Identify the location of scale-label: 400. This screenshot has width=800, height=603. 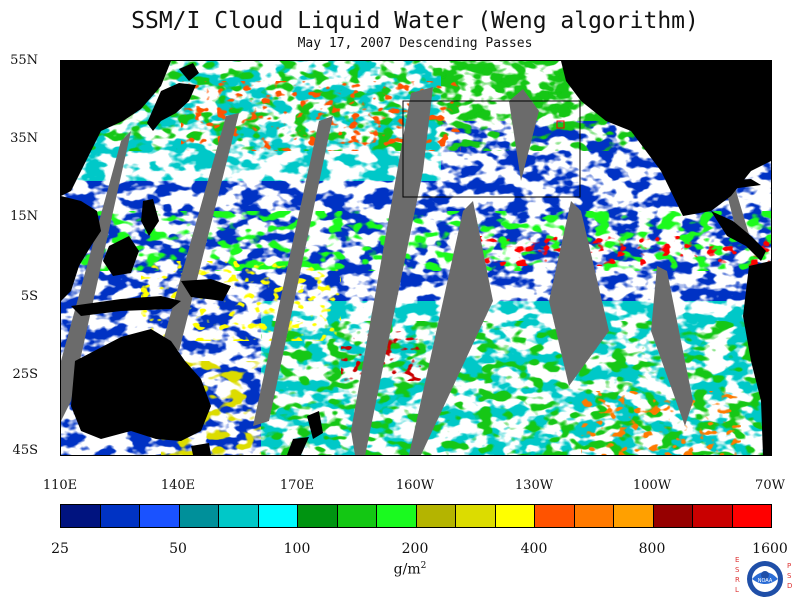
(534, 549).